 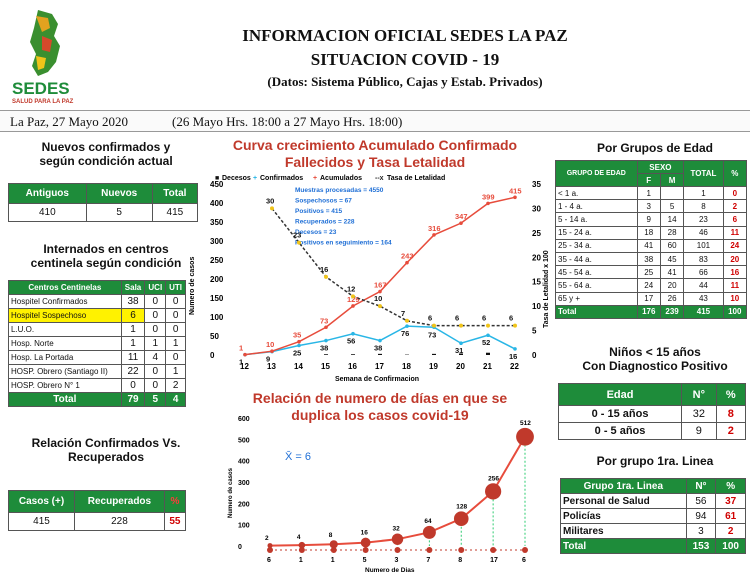 I want to click on sedes-logo: SEDES SALUD PARA LA PAZ, so click(x=43, y=57).